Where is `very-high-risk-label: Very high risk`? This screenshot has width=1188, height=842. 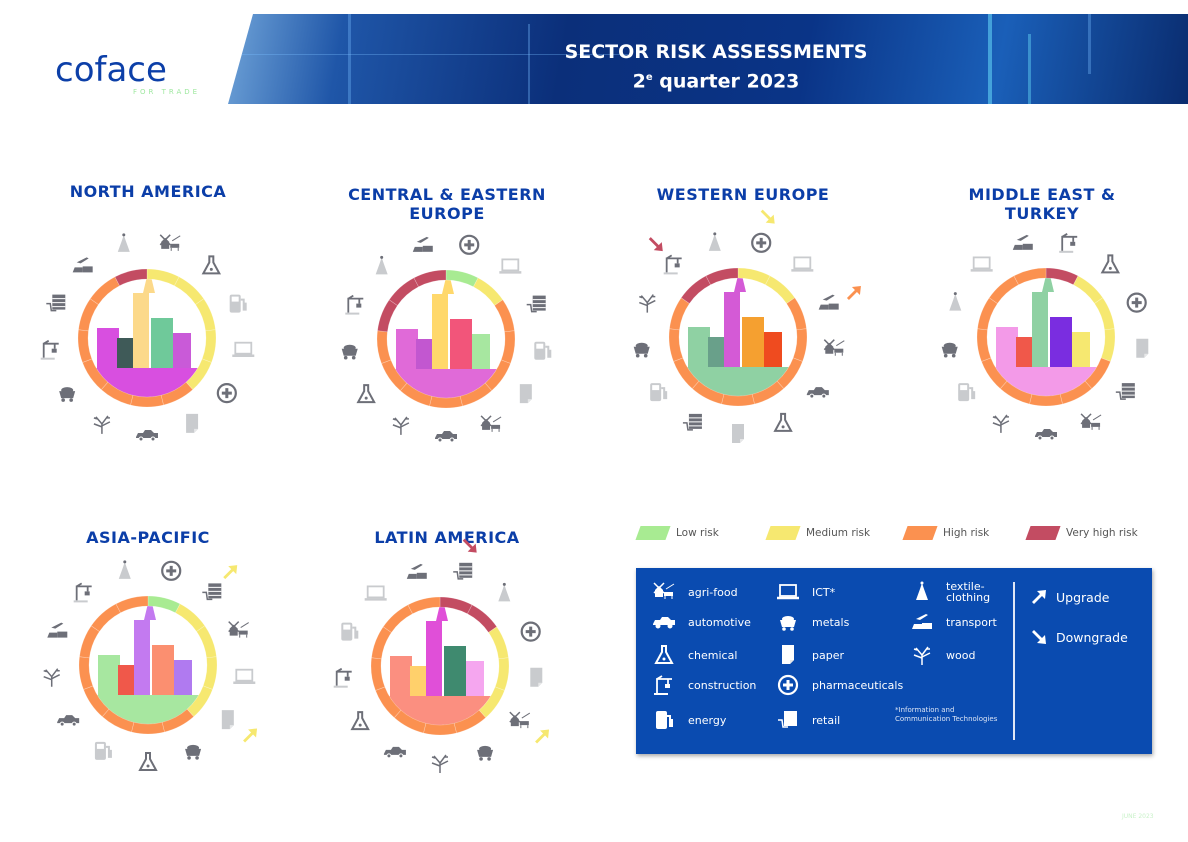
very-high-risk-label: Very high risk is located at coordinates (1102, 533).